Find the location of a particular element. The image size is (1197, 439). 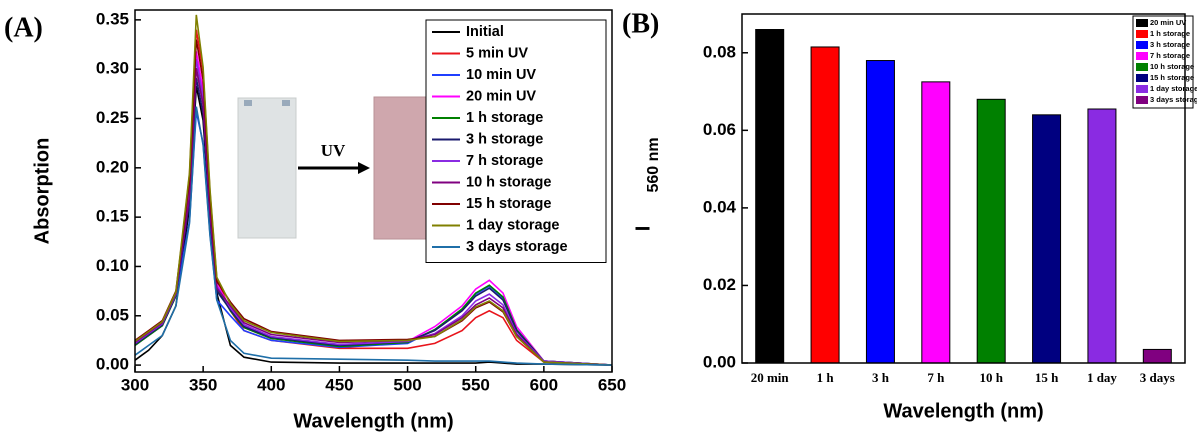

x-tick-label: 10 h is located at coordinates (991, 377).